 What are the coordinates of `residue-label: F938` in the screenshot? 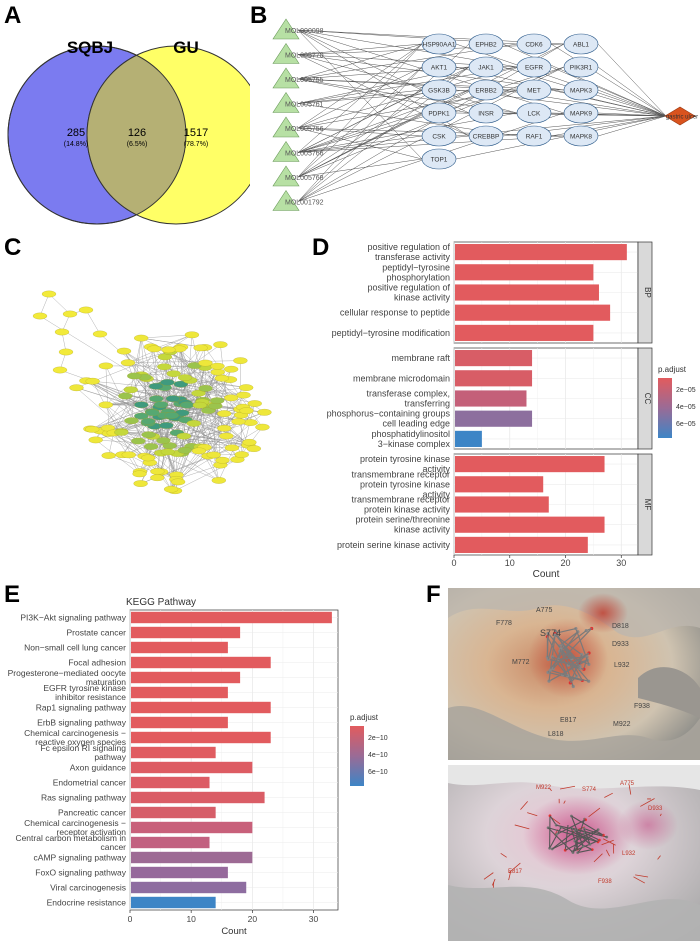 It's located at (605, 882).